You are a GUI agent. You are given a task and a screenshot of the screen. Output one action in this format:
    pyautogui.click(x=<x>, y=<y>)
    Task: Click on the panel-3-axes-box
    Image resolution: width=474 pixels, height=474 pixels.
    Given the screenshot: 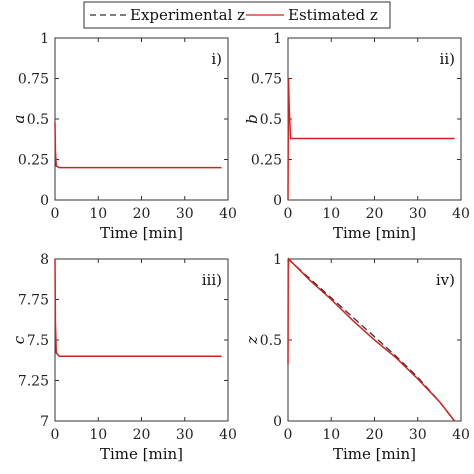 What is the action you would take?
    pyautogui.click(x=141, y=340)
    